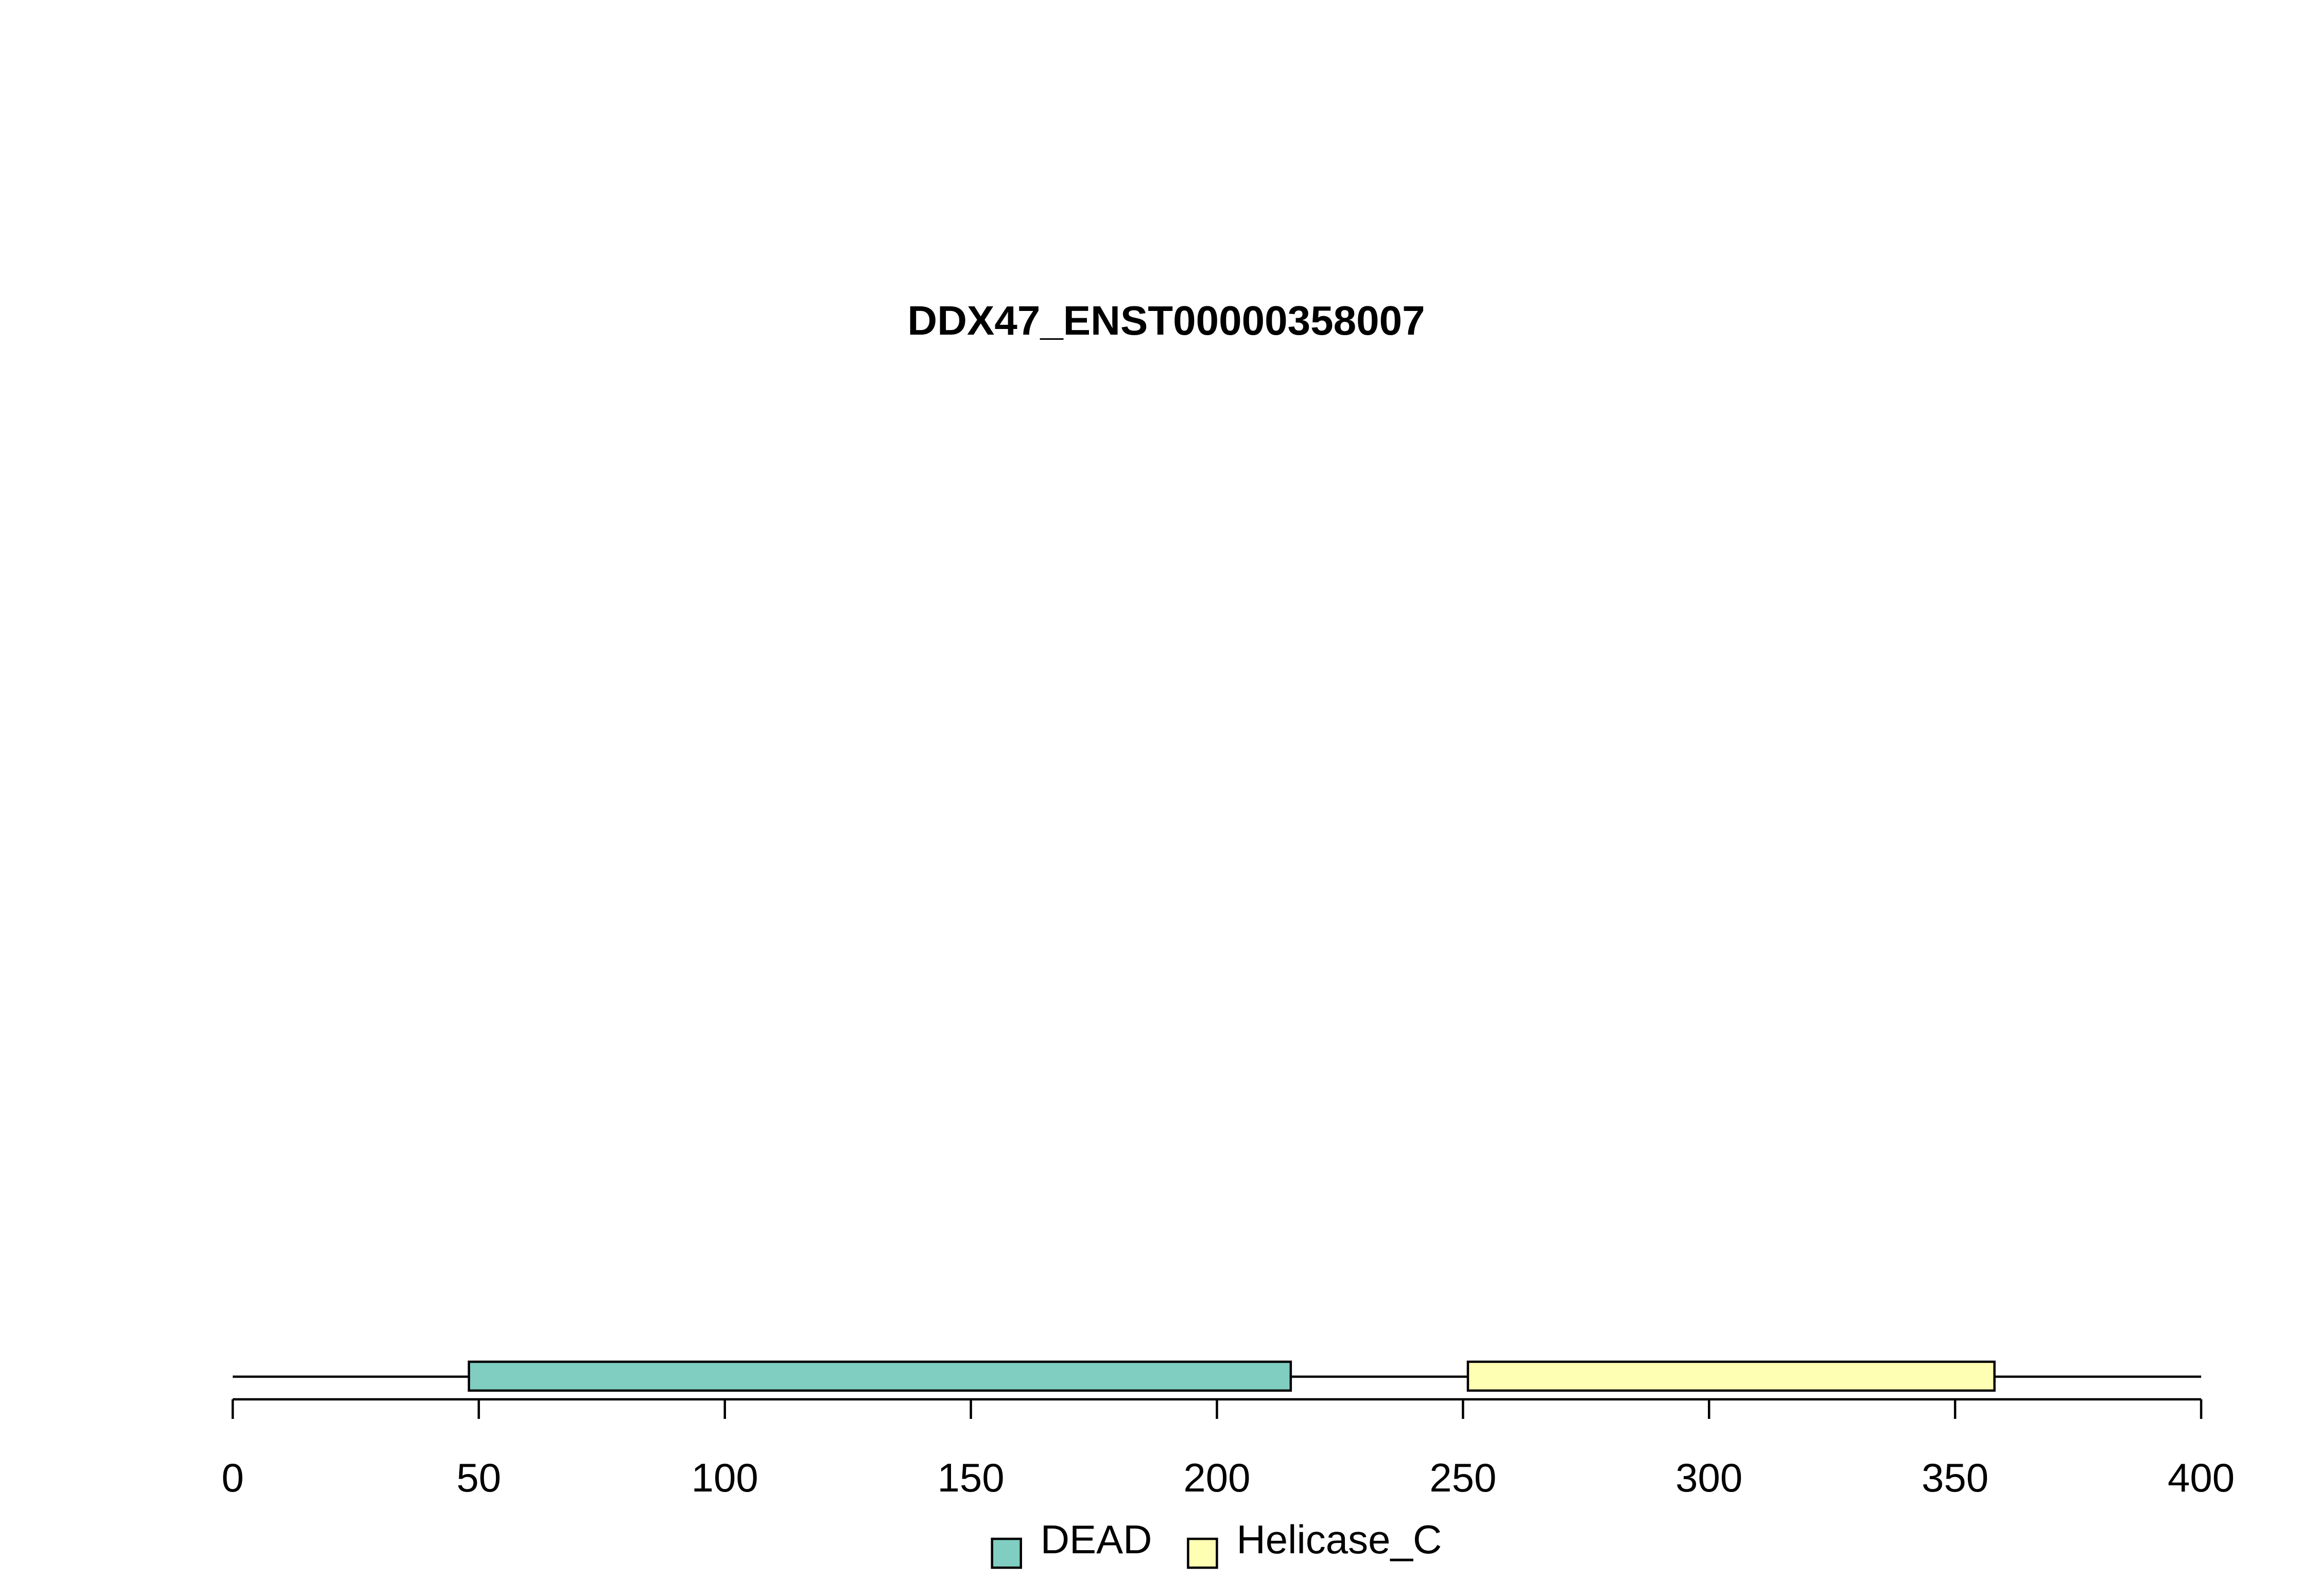 Image resolution: width=2317 pixels, height=1596 pixels. I want to click on legend-label-helicase-c: Helicase_C, so click(1339, 1539).